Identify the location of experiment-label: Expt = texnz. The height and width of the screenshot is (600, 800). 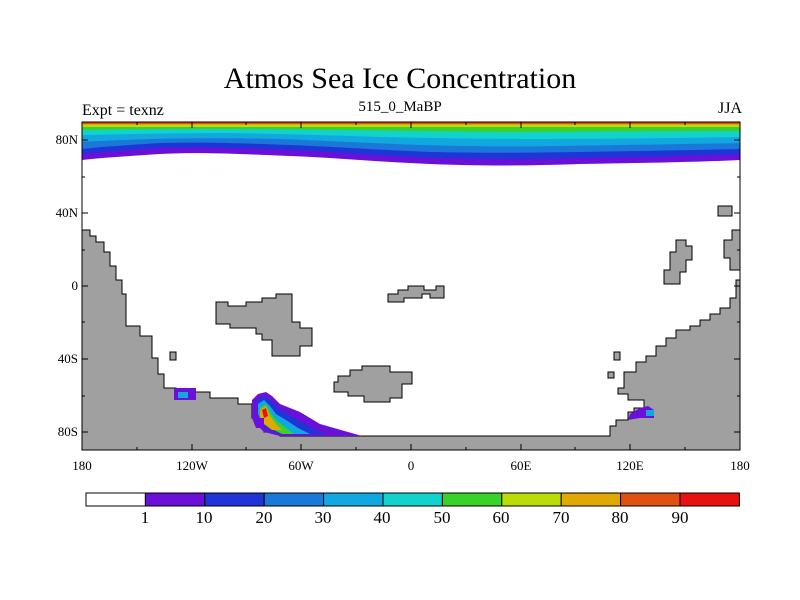
(123, 110).